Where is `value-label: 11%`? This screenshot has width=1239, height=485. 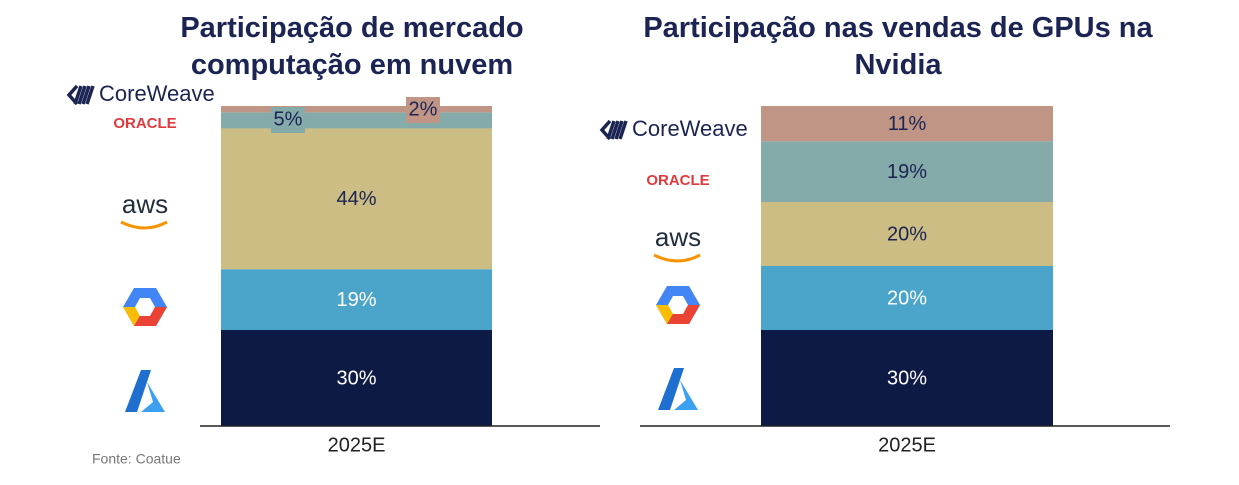 value-label: 11% is located at coordinates (907, 124).